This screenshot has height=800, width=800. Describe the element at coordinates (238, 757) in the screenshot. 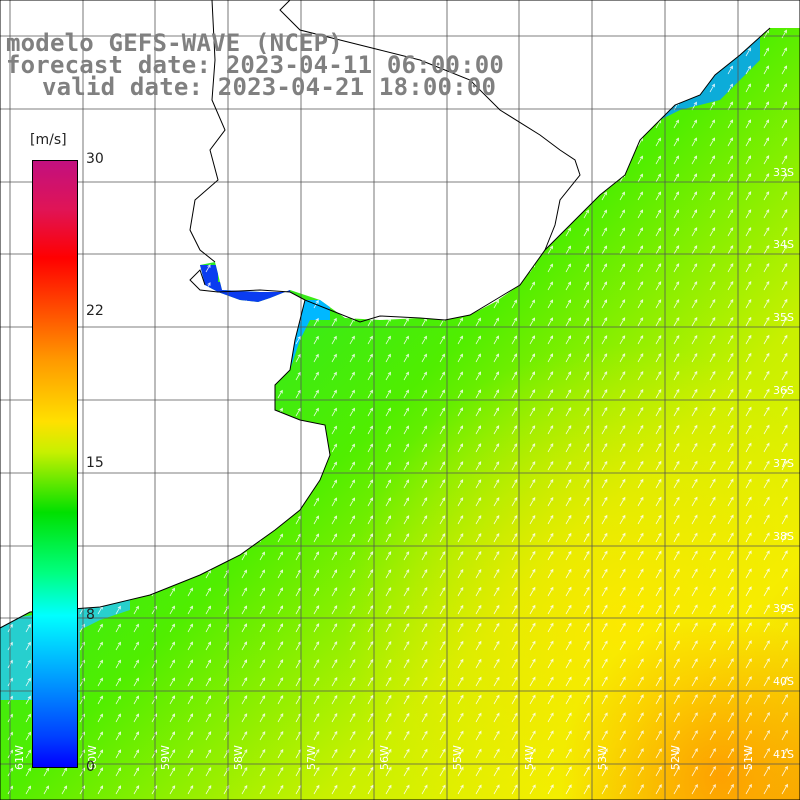

I see `lon-label-58w: 58W` at that location.